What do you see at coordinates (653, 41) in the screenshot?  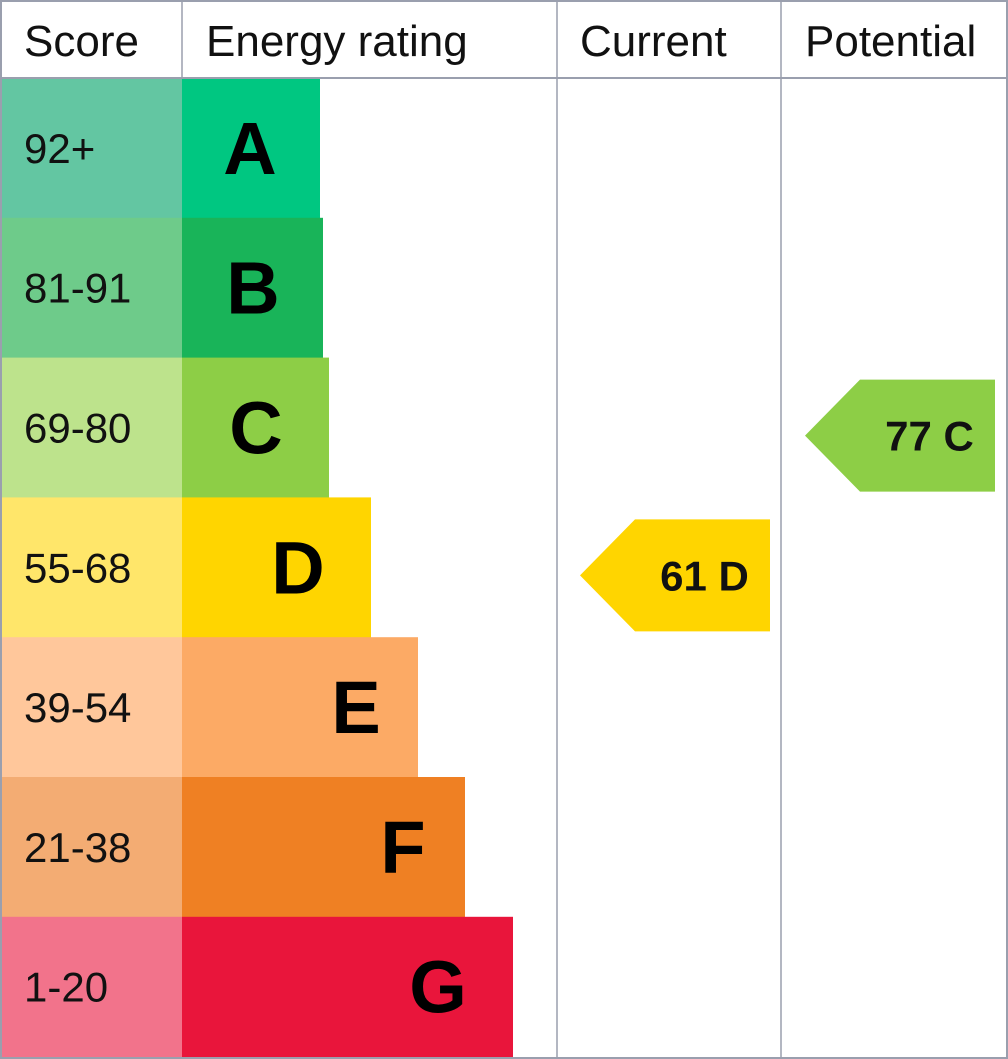 I see `header-current: Current` at bounding box center [653, 41].